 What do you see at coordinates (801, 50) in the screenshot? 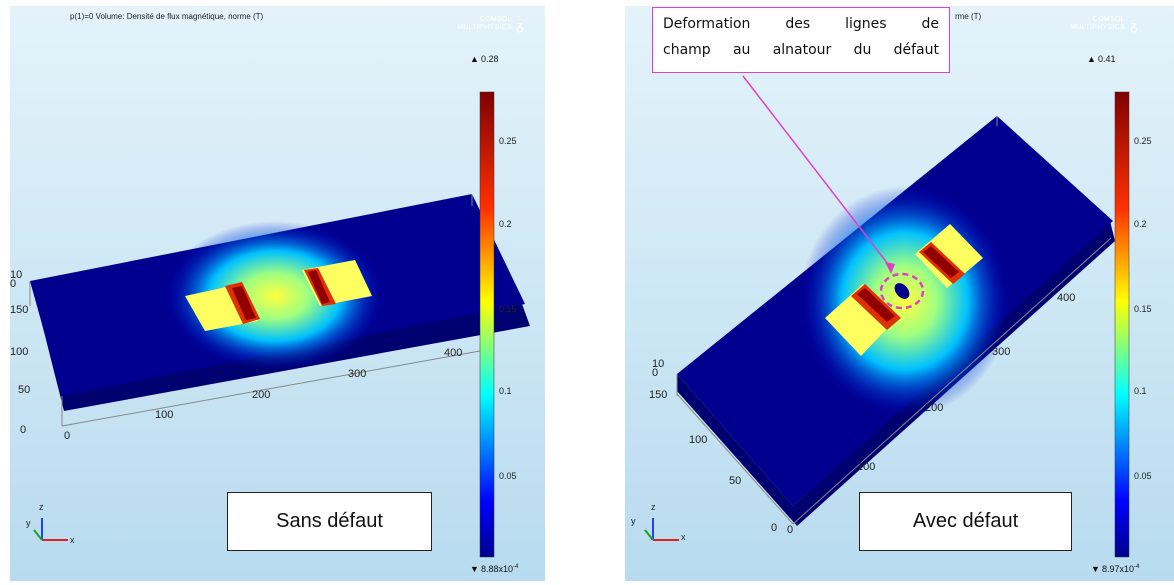
I see `callout-line2: champ au alnatour du défaut` at bounding box center [801, 50].